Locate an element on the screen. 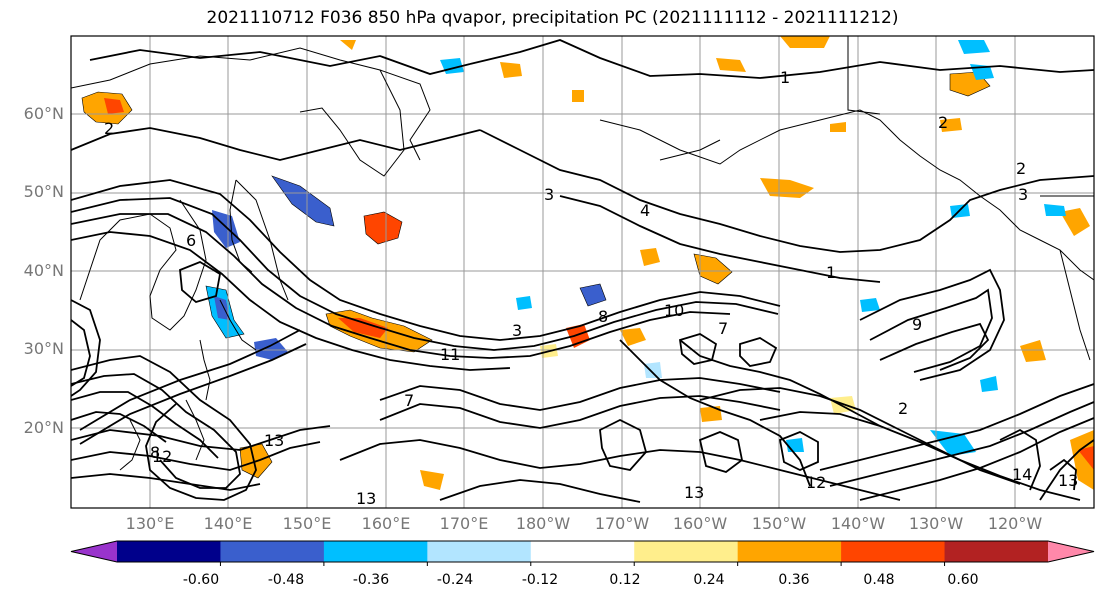 The height and width of the screenshot is (601, 1105). lat-label-60n: 60°N is located at coordinates (43, 113).